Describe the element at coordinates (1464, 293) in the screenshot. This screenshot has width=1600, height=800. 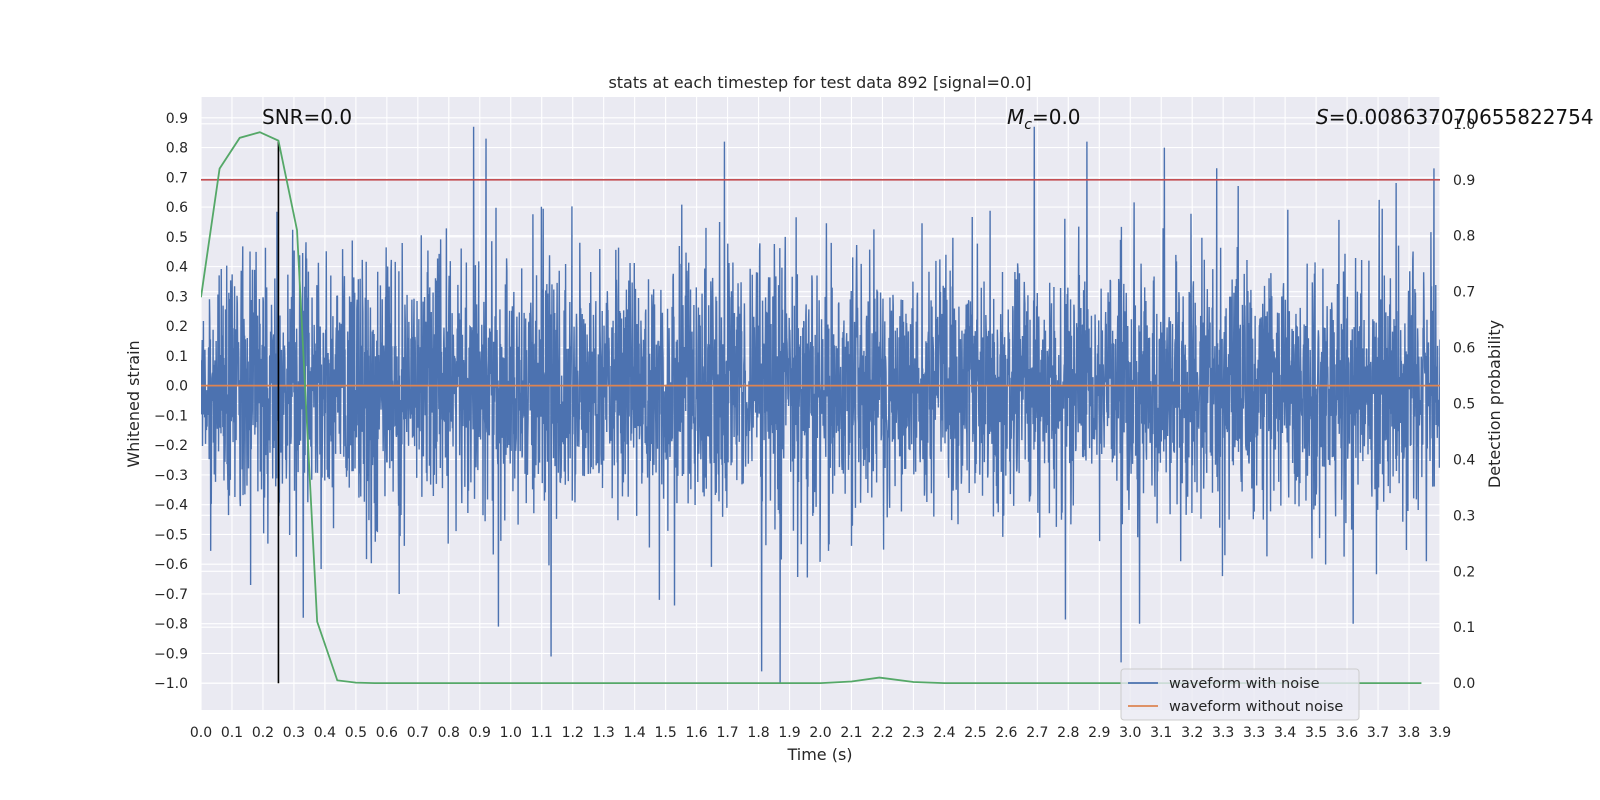
I see `right-y-tick-label-3: 0.7` at that location.